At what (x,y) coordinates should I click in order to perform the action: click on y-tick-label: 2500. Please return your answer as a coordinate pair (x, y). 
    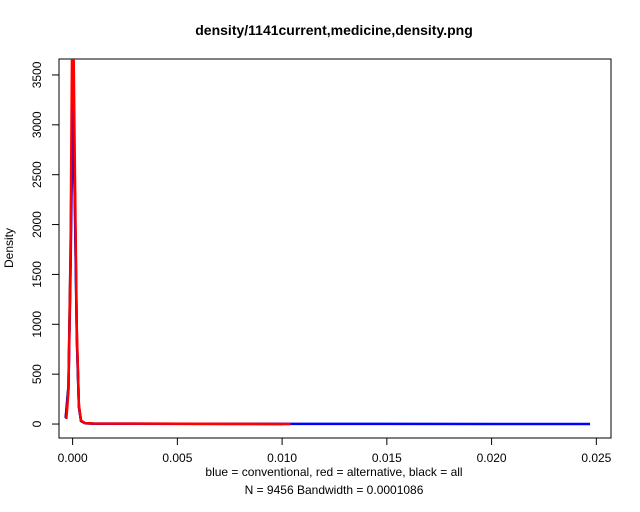
    Looking at the image, I should click on (37, 174).